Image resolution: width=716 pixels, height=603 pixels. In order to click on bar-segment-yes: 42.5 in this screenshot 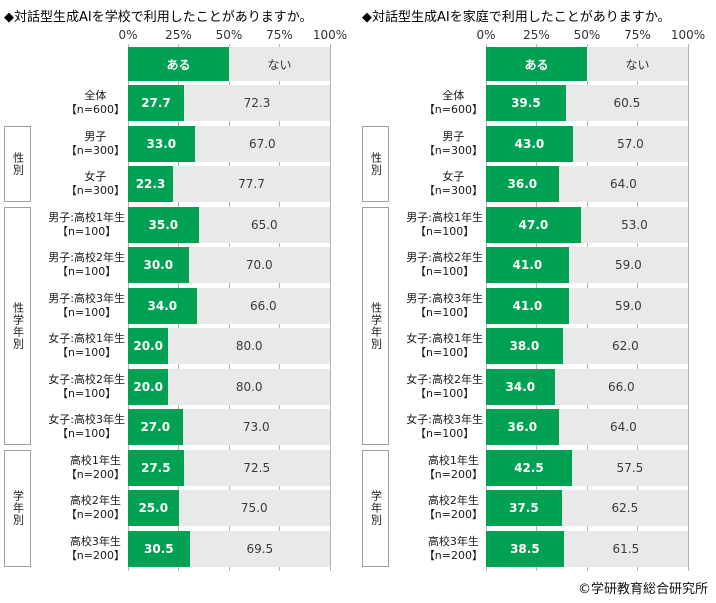, I will do `click(529, 467)`.